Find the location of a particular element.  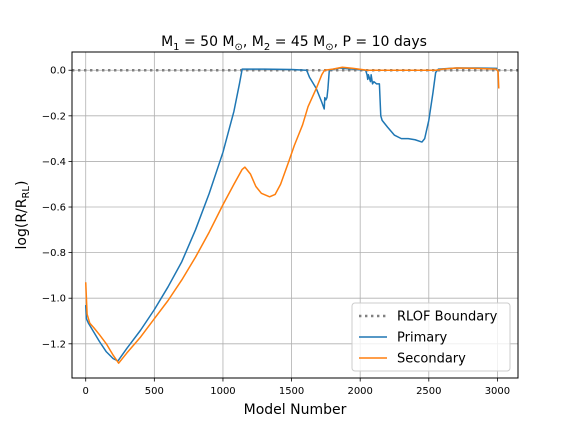

legend-box is located at coordinates (431, 337).